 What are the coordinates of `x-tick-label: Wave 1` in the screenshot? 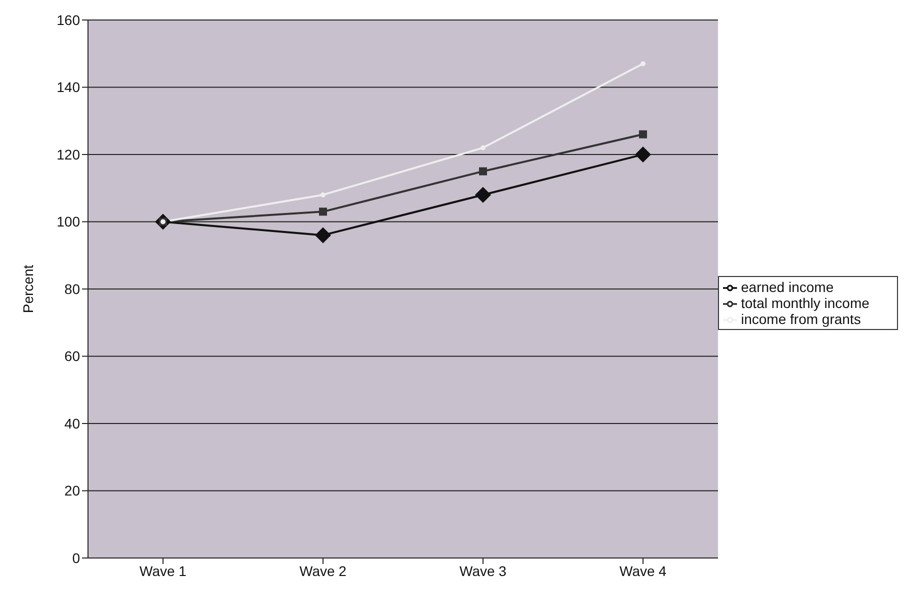 It's located at (163, 570).